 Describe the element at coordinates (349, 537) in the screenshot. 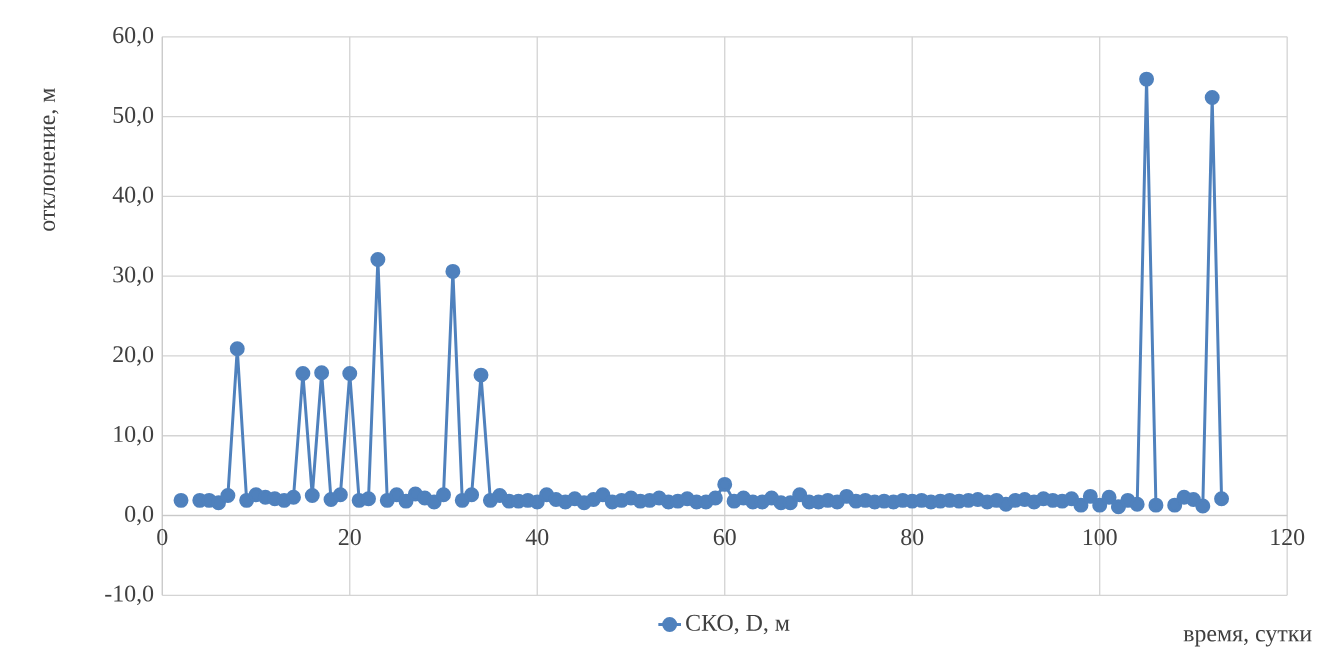

I see `x-tick-label: 20` at that location.